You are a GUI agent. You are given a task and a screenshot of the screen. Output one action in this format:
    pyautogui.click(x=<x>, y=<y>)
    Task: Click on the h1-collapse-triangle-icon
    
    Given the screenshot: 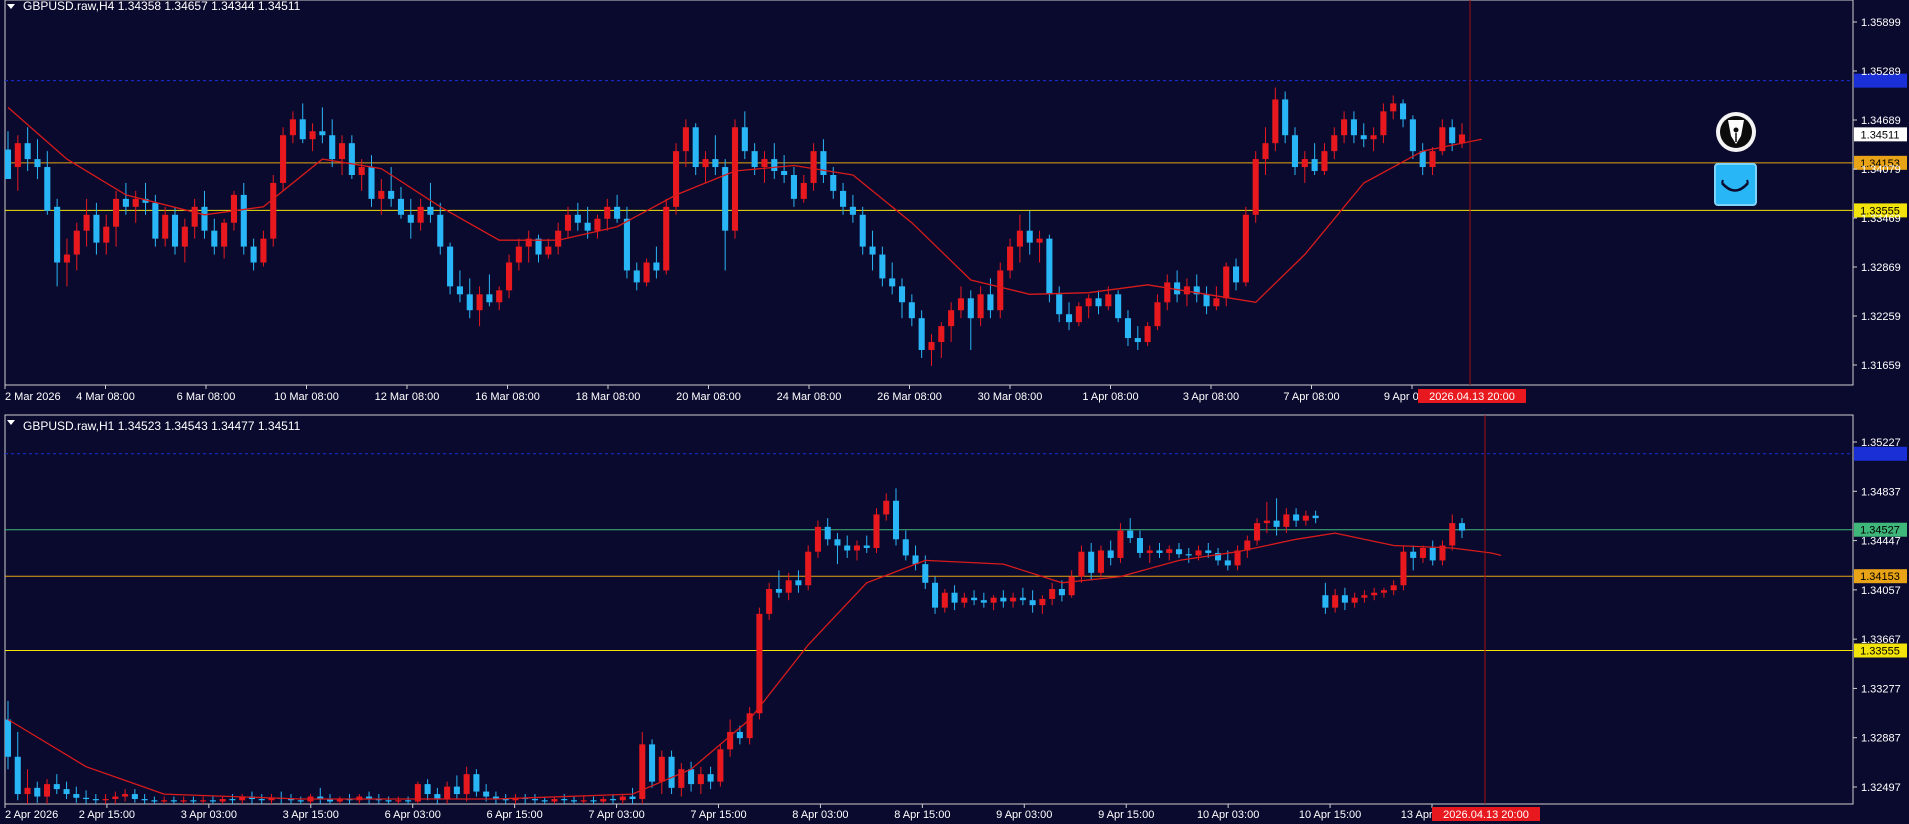 What is the action you would take?
    pyautogui.click(x=11, y=422)
    